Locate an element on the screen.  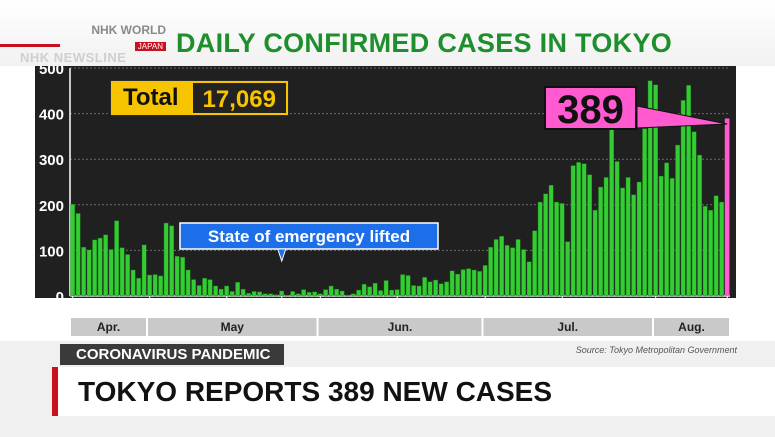
emergency-callout-pointer is located at coordinates (282, 255).